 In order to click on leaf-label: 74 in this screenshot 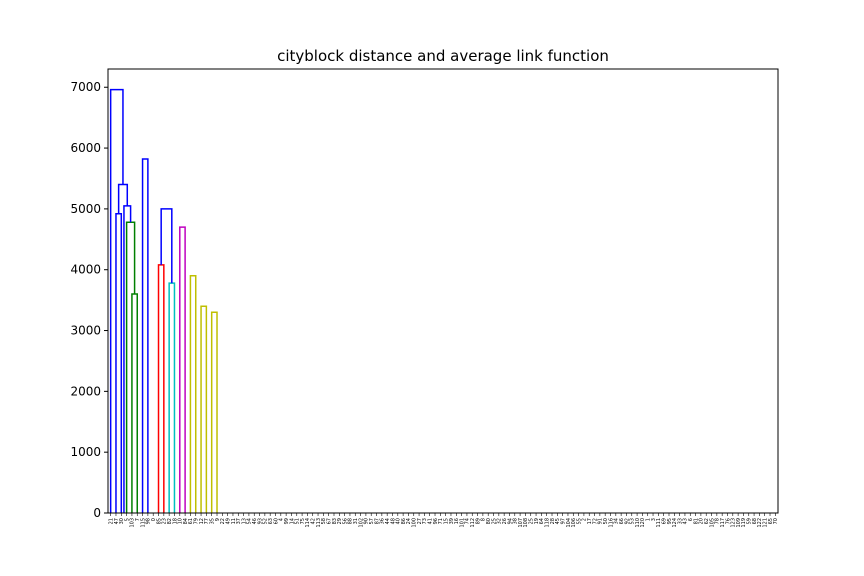, I will do `click(468, 521)`.